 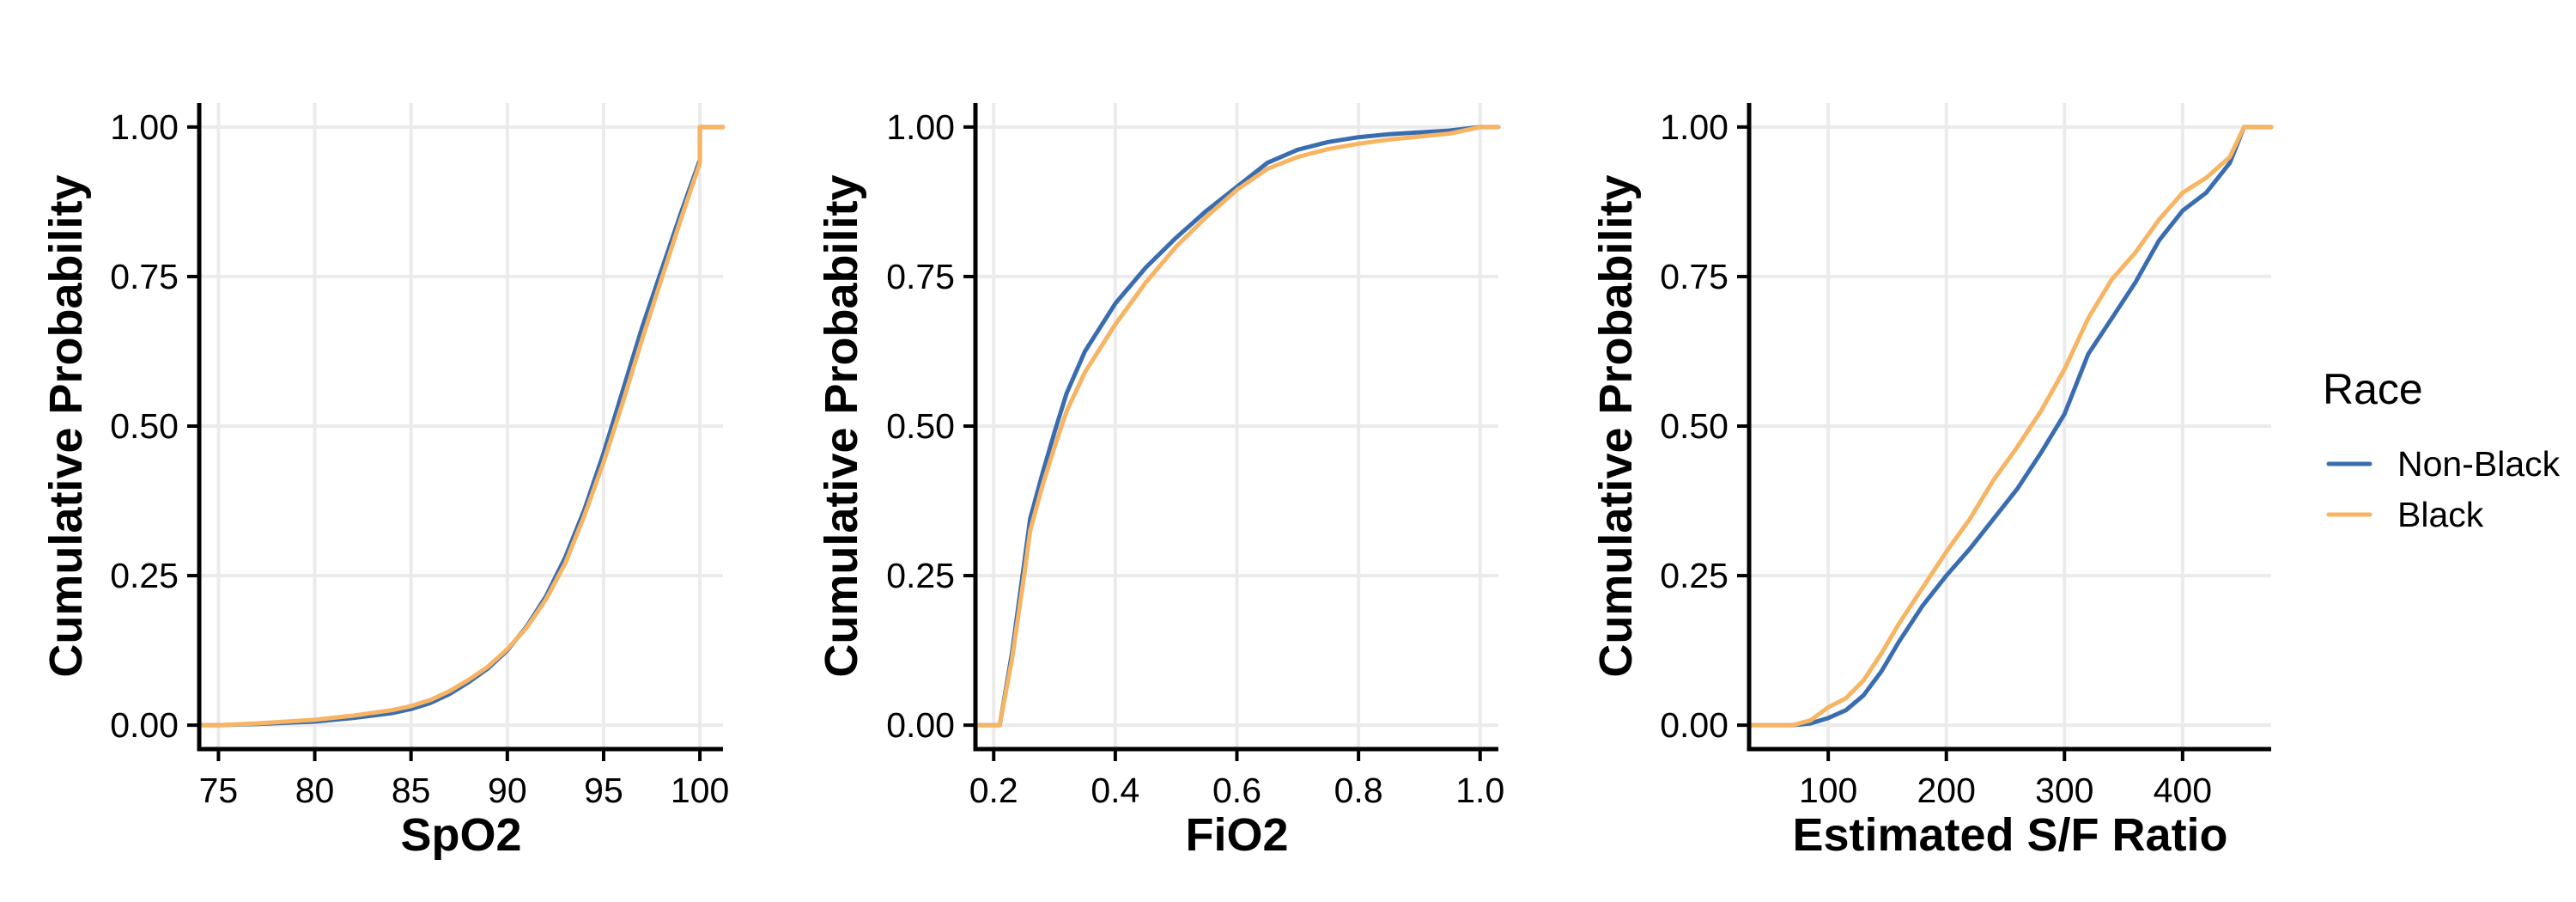 What do you see at coordinates (2441, 514) in the screenshot?
I see `legend-label-black: Black` at bounding box center [2441, 514].